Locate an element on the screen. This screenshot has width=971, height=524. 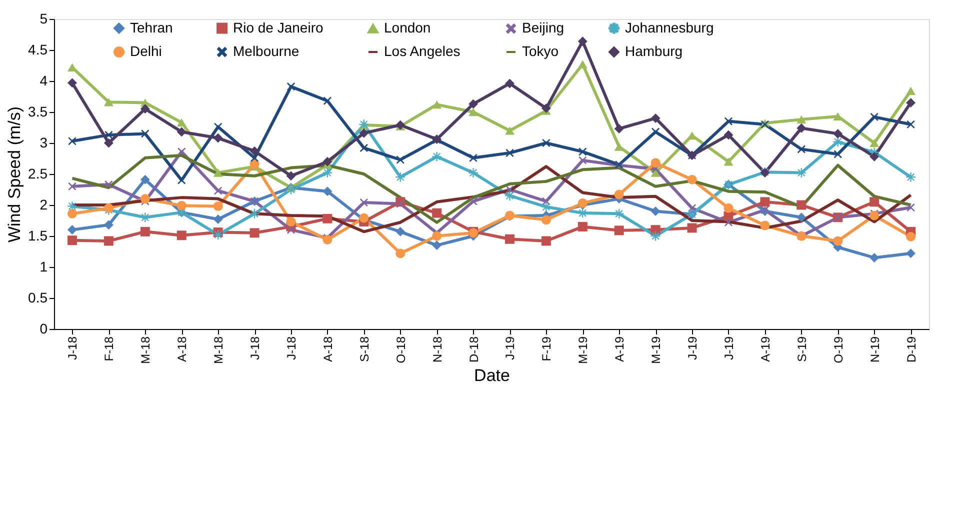
y-tick-label: 5 is located at coordinates (44, 18).